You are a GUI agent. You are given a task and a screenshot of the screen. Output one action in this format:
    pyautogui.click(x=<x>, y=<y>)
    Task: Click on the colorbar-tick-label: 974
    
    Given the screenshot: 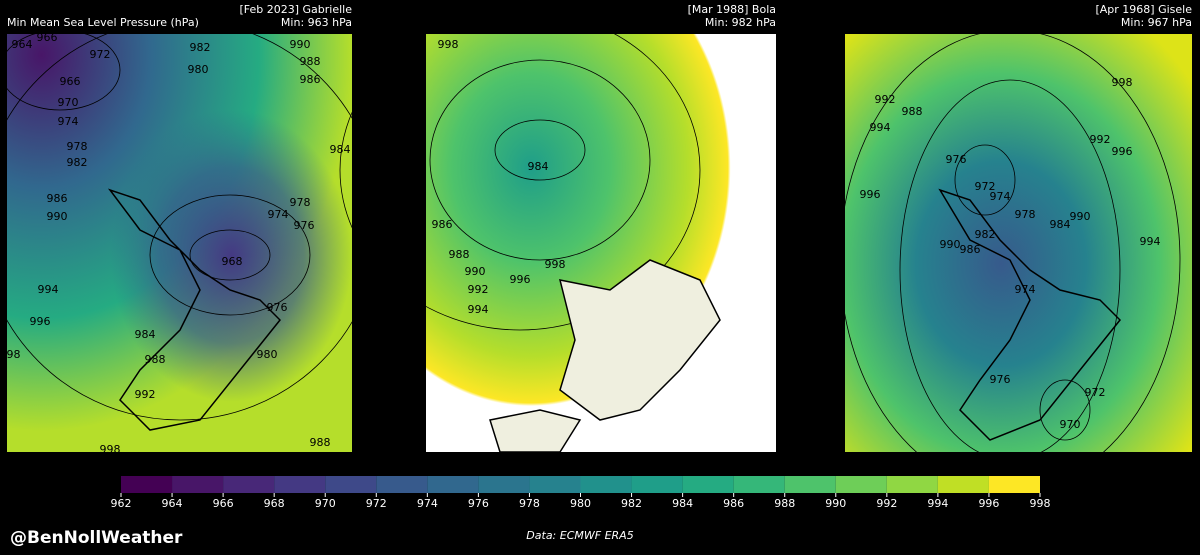 What is the action you would take?
    pyautogui.click(x=427, y=503)
    